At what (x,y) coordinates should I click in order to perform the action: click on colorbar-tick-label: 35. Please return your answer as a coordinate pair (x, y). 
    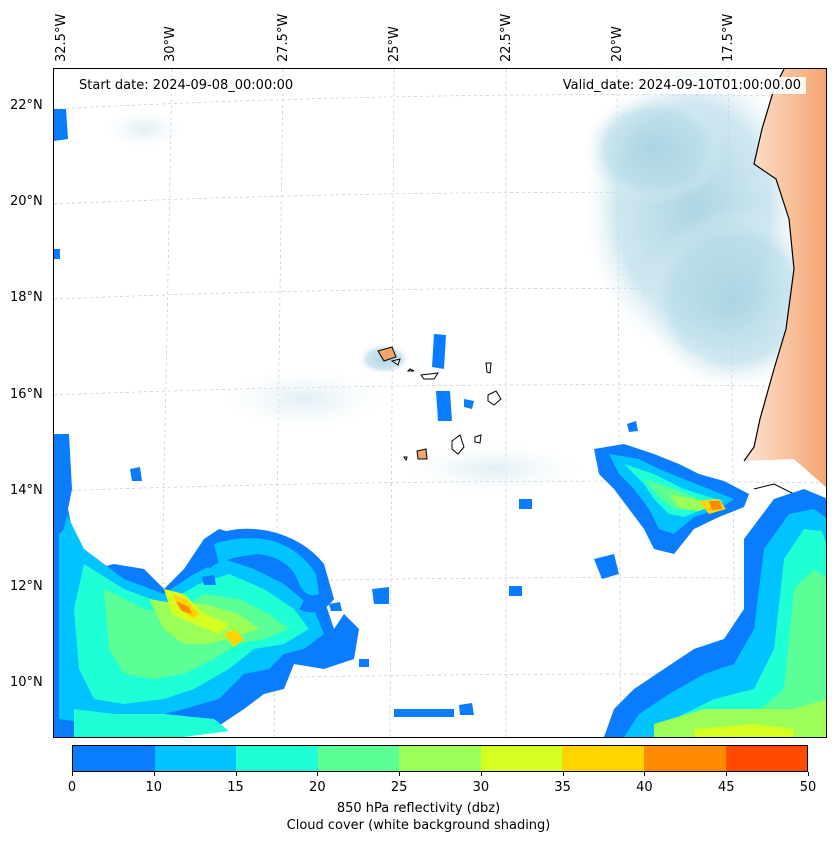
    Looking at the image, I should click on (562, 787).